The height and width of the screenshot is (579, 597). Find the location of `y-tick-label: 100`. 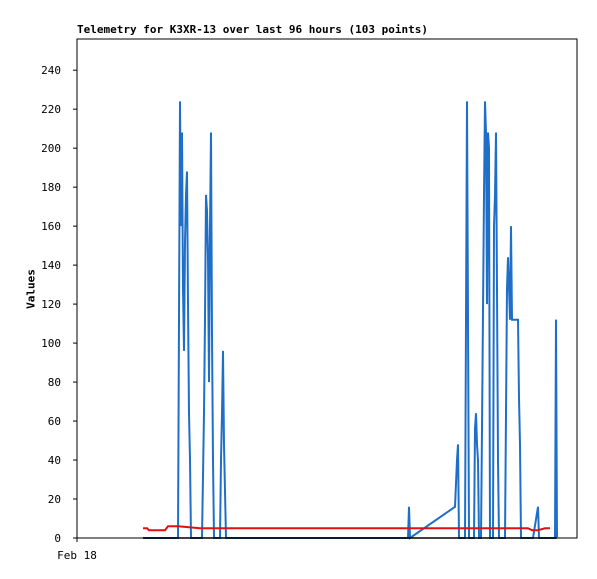

y-tick-label: 100 is located at coordinates (51, 343).